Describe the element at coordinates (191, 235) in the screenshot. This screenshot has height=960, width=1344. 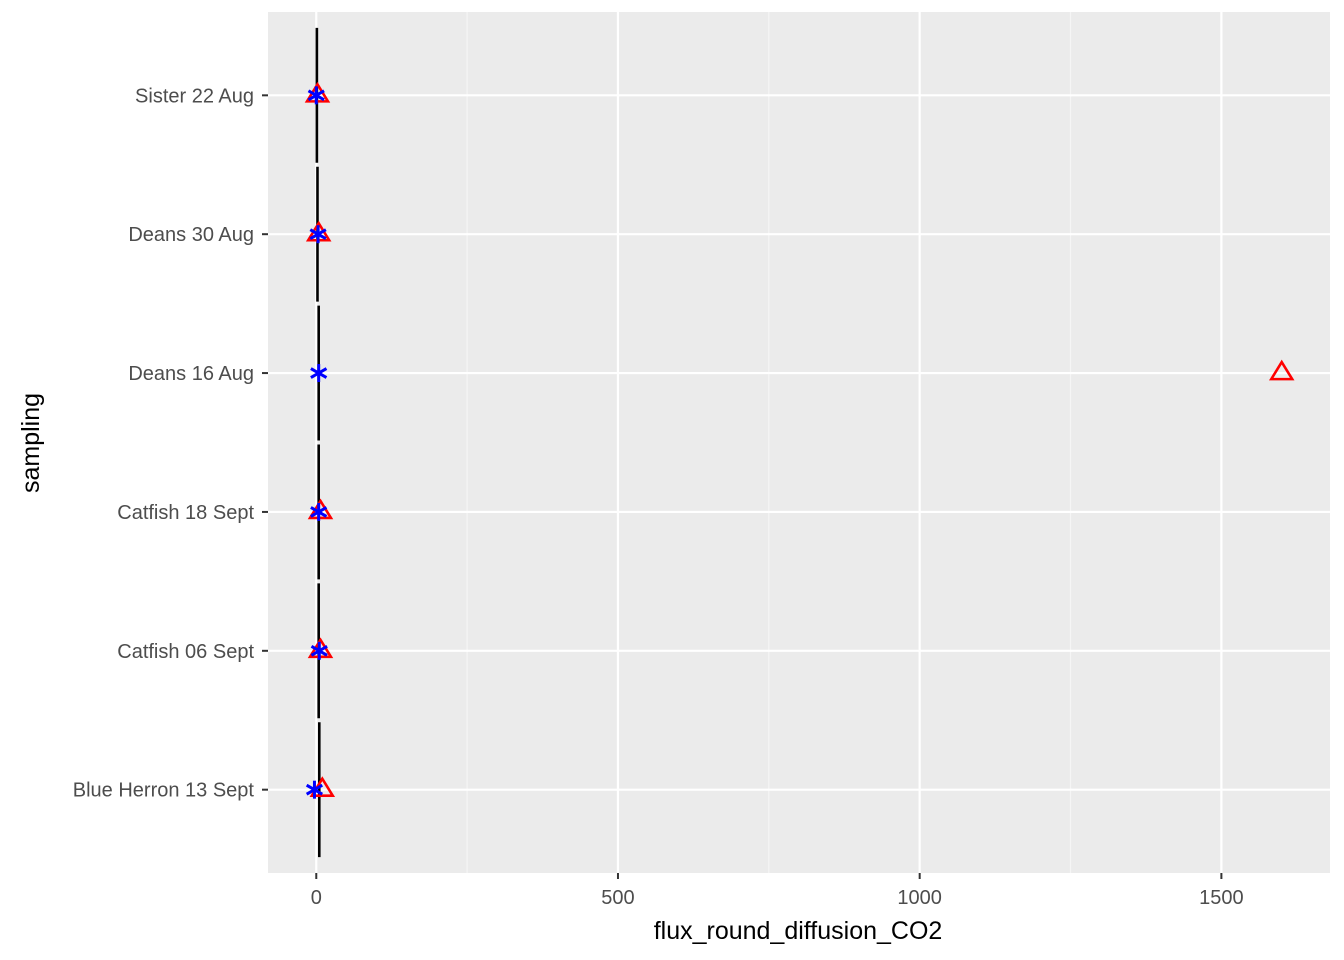
I see `y-tick-label: Deans 30 Aug` at that location.